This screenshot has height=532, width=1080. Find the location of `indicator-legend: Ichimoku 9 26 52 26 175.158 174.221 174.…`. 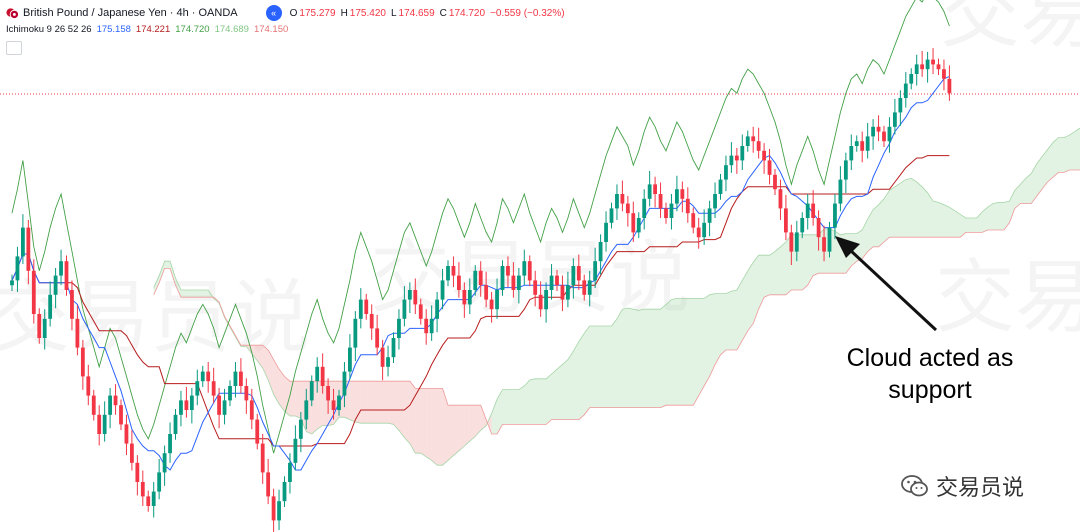

indicator-legend: Ichimoku 9 26 52 26 175.158 174.221 174.… is located at coordinates (147, 29).